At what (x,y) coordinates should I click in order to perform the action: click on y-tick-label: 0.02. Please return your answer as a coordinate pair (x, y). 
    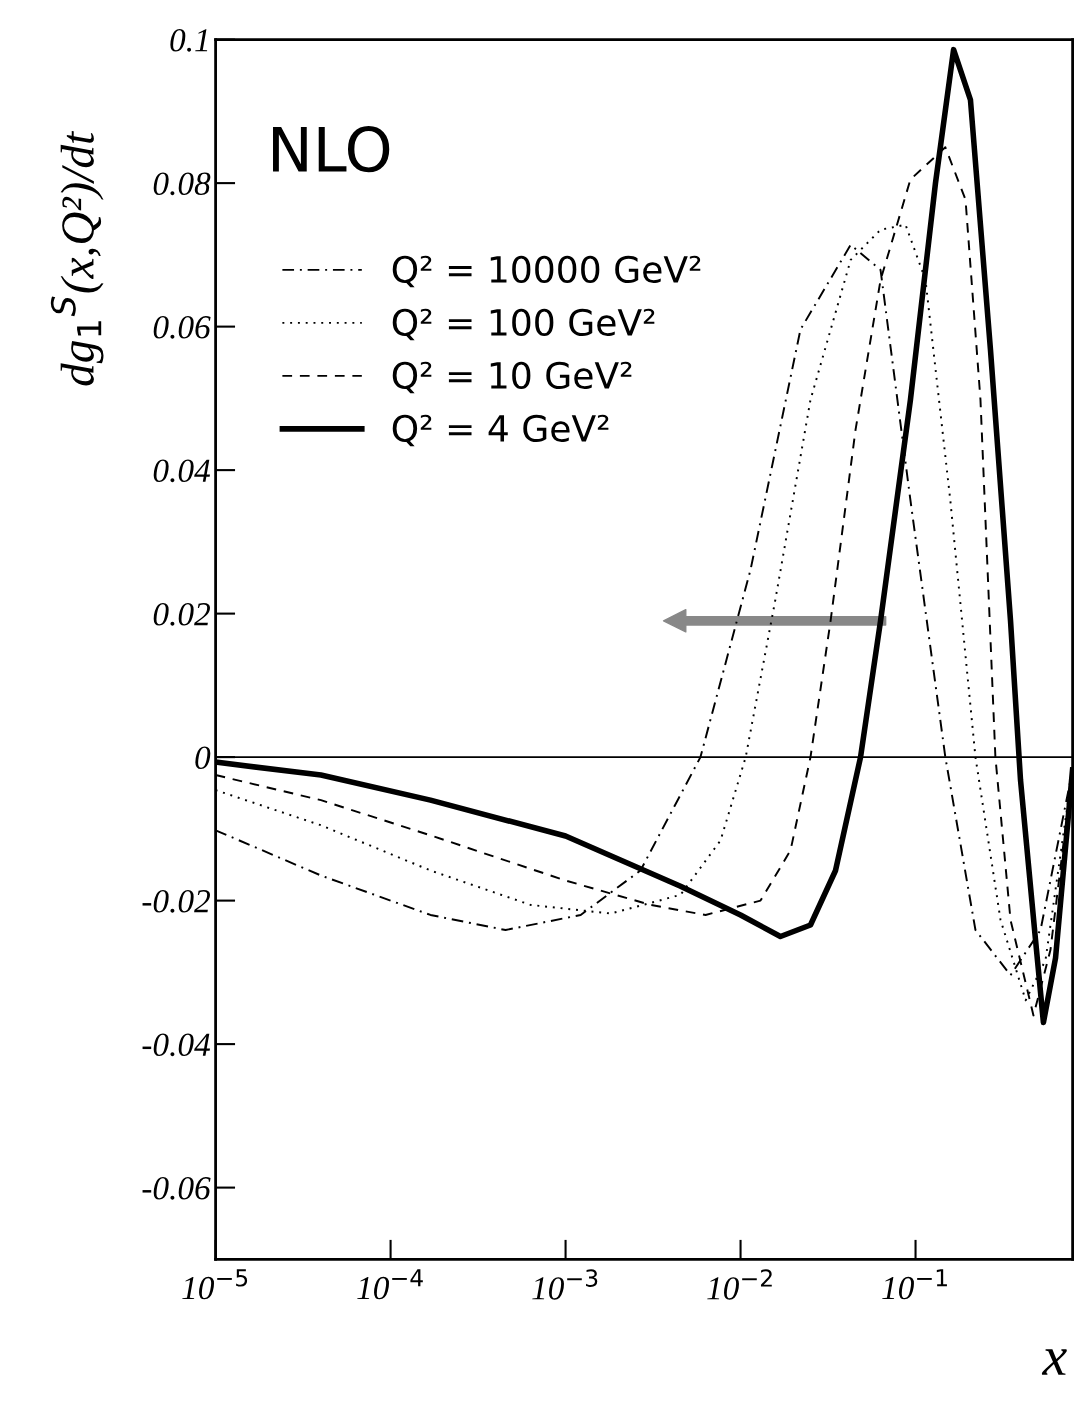
    Looking at the image, I should click on (181, 614).